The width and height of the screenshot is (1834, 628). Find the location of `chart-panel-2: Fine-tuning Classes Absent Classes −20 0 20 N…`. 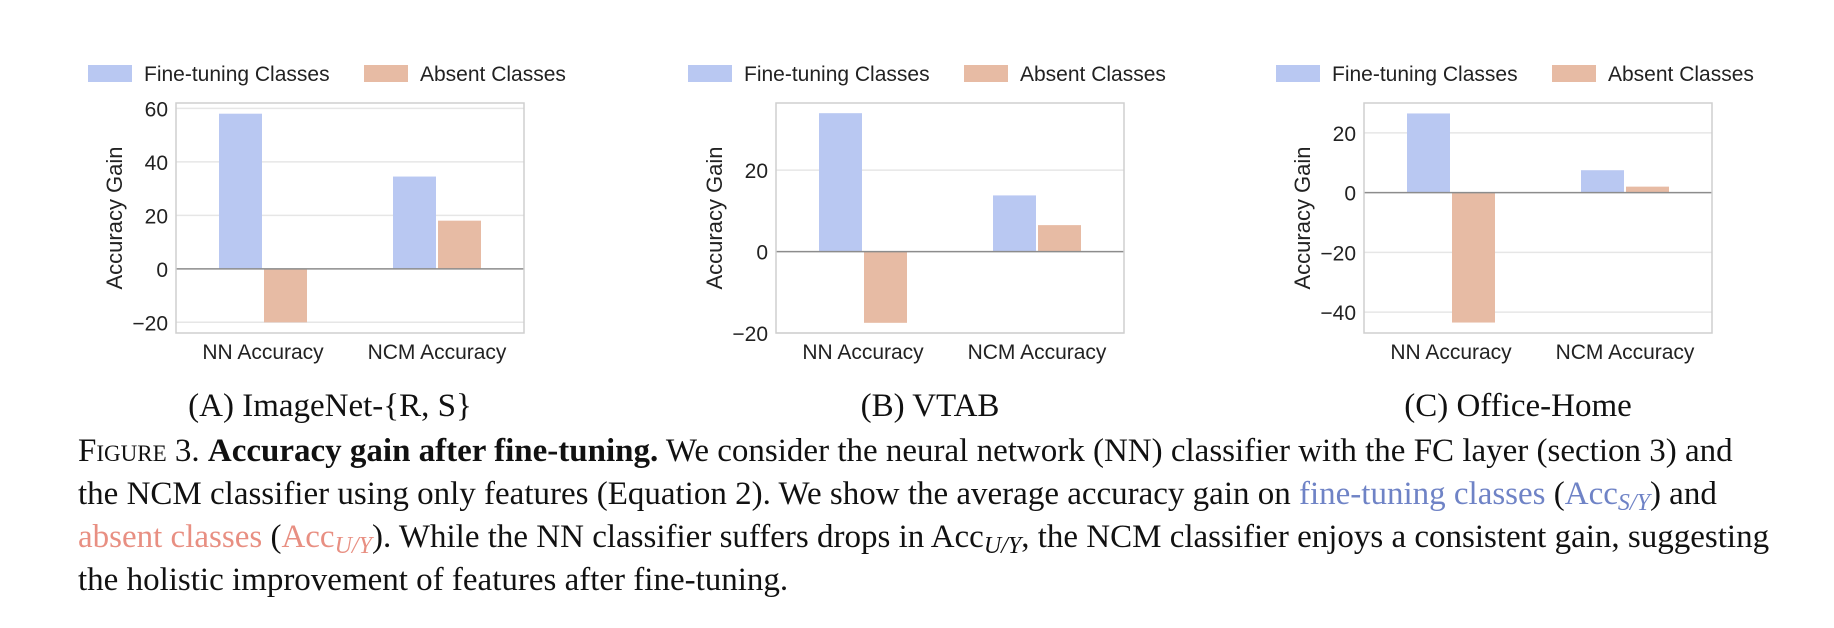

chart-panel-2: Fine-tuning Classes Absent Classes −20 0 20 N… is located at coordinates (927, 243).